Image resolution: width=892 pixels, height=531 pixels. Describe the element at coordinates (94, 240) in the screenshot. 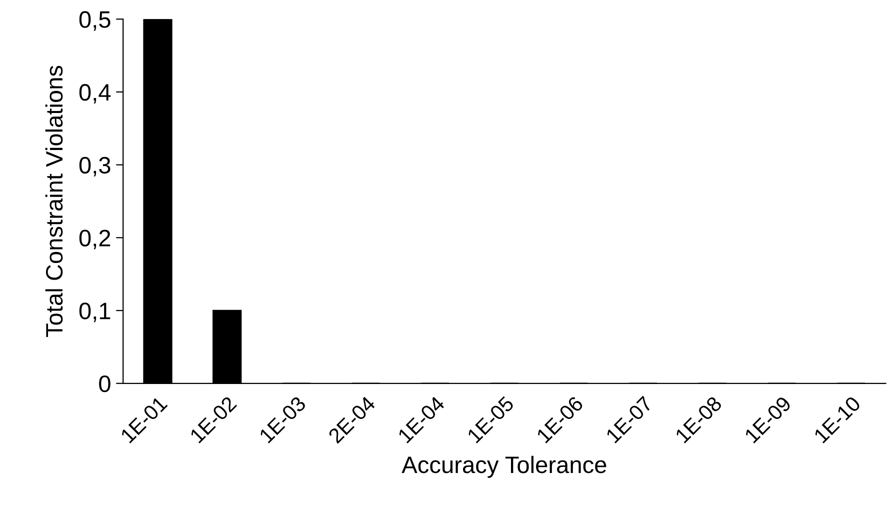

I see `y-tick-label: 0,2` at that location.